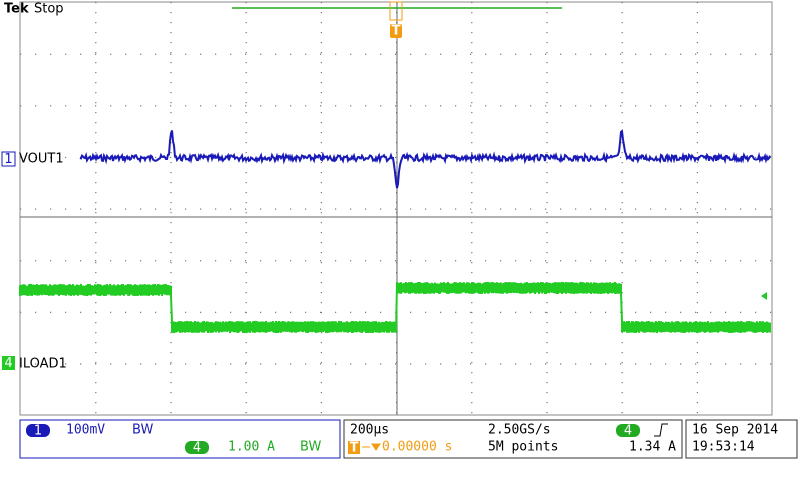  What do you see at coordinates (354, 447) in the screenshot?
I see `trigger-icon-box` at bounding box center [354, 447].